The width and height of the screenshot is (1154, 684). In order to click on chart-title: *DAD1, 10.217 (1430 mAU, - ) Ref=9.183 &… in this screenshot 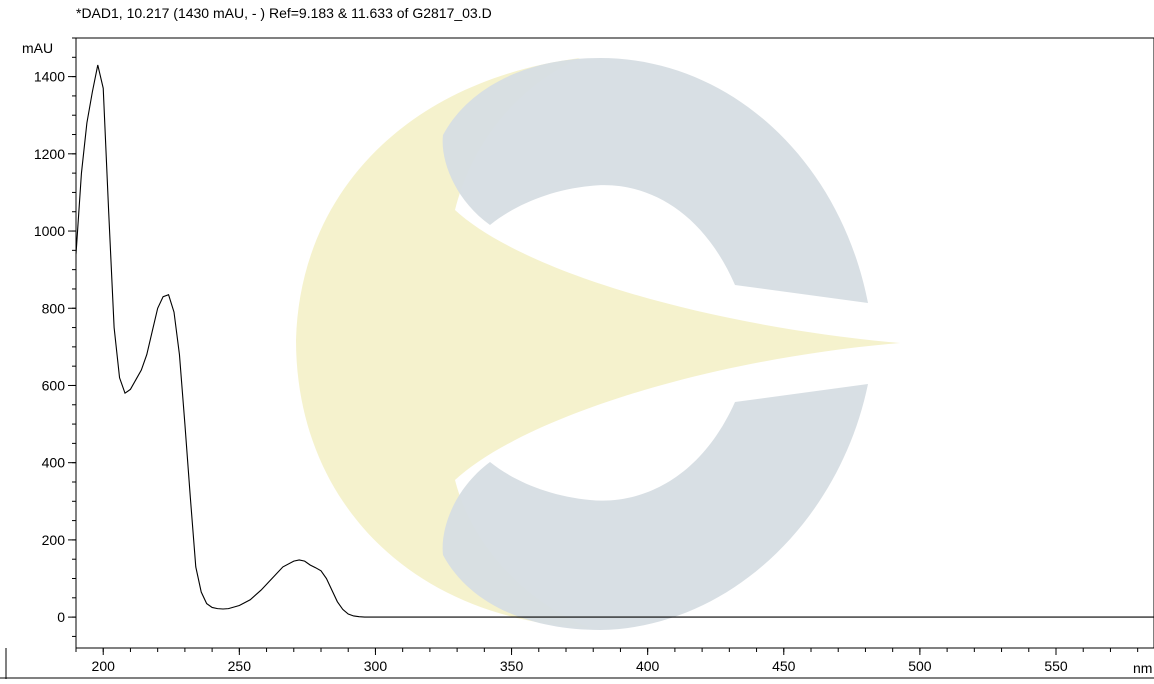, I will do `click(284, 13)`.